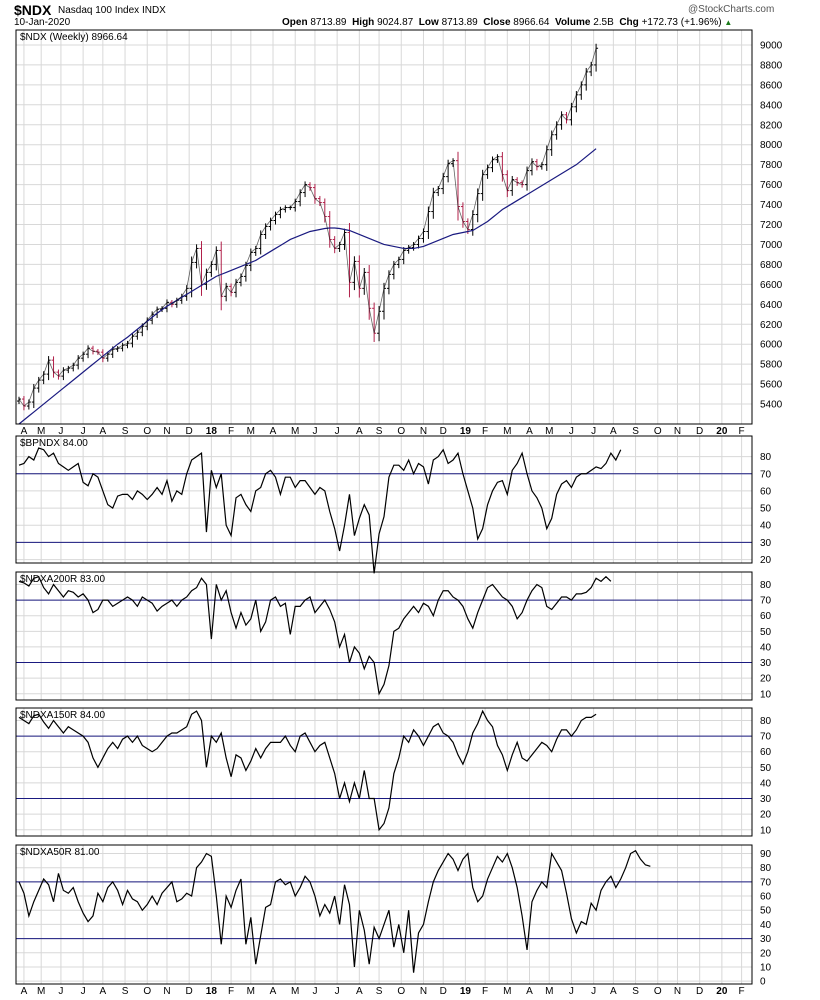 This screenshot has height=1000, width=820. What do you see at coordinates (395, 22) in the screenshot?
I see `high-value: 9024.87` at bounding box center [395, 22].